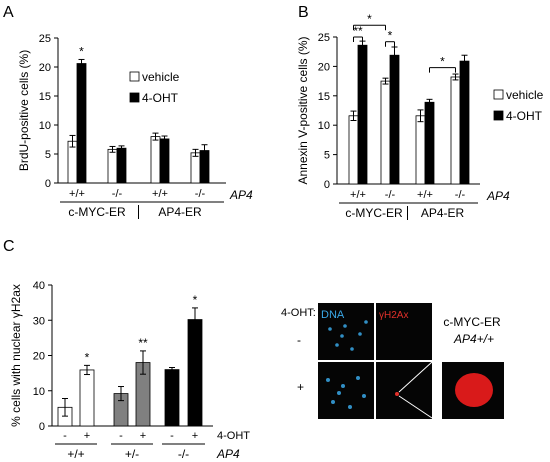 This screenshot has height=462, width=550. Describe the element at coordinates (45, 97) in the screenshot. I see `panel-a-y-tick-label: 15` at that location.